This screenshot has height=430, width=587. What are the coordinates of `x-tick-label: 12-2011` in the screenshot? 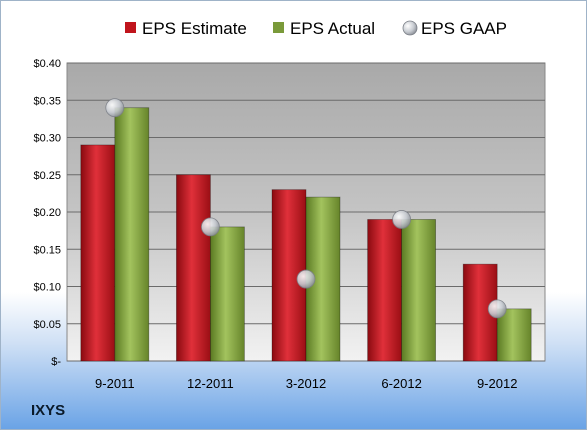 It's located at (210, 383).